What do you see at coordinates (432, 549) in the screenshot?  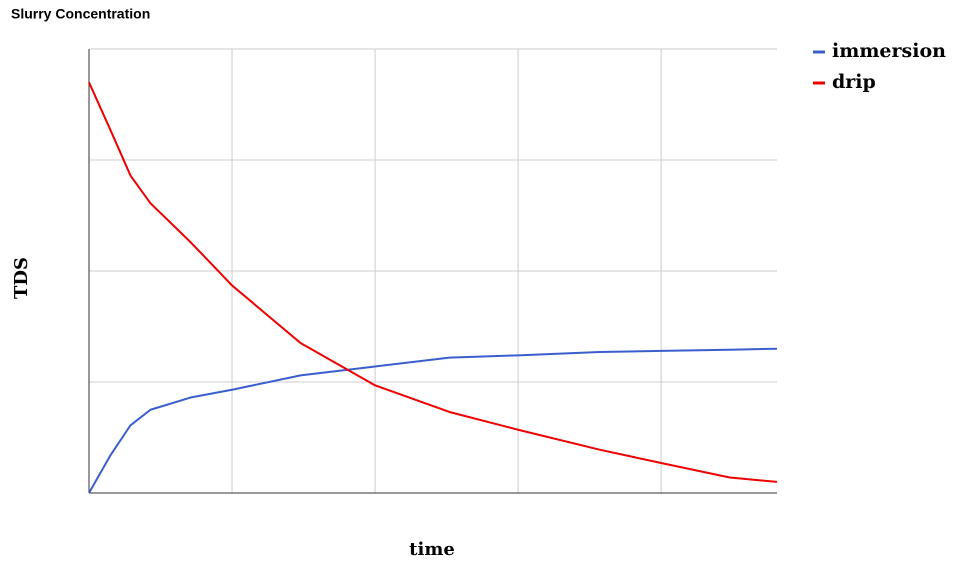 I see `x-axis-title: time` at bounding box center [432, 549].